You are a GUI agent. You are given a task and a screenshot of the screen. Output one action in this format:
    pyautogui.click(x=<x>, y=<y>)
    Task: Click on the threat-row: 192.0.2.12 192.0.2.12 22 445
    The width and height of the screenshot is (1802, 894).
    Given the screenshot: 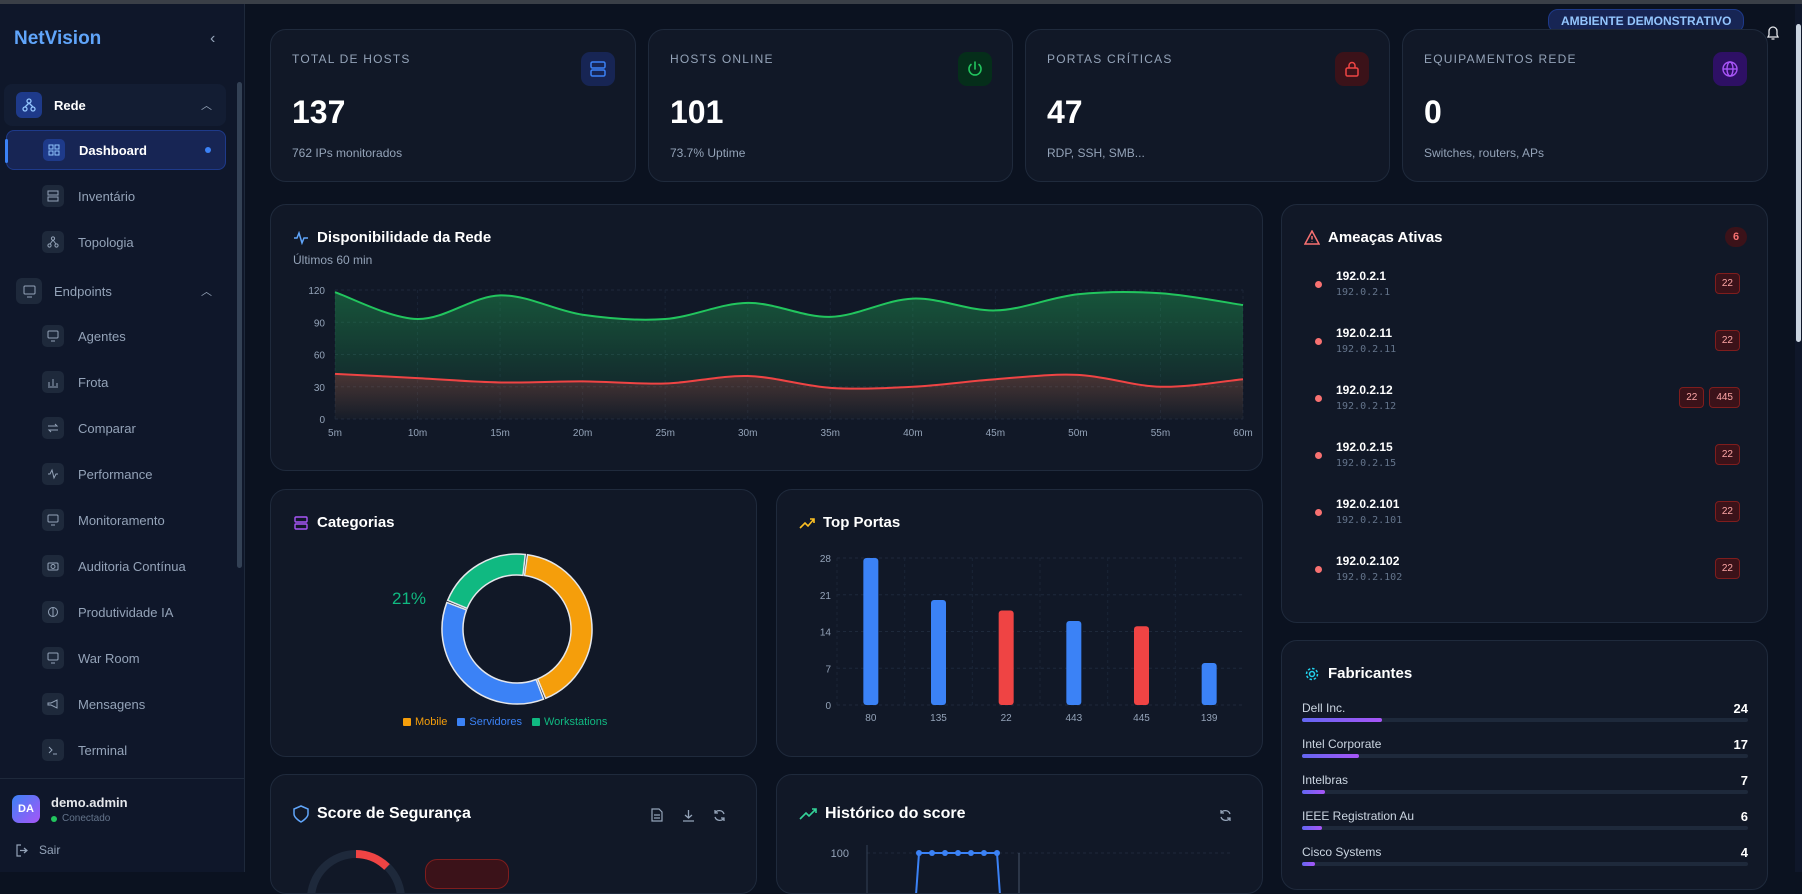 What is the action you would take?
    pyautogui.click(x=1527, y=399)
    